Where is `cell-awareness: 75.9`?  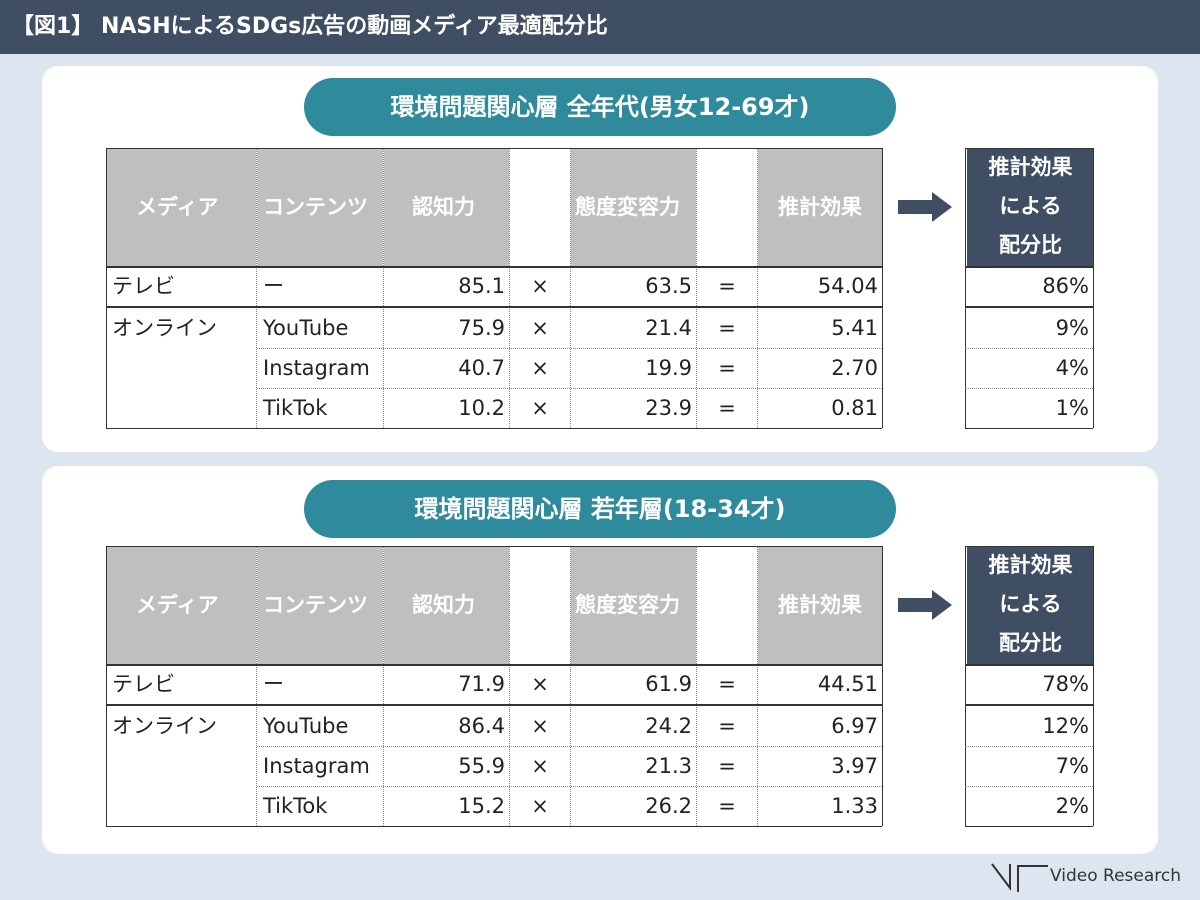
cell-awareness: 75.9 is located at coordinates (481, 328).